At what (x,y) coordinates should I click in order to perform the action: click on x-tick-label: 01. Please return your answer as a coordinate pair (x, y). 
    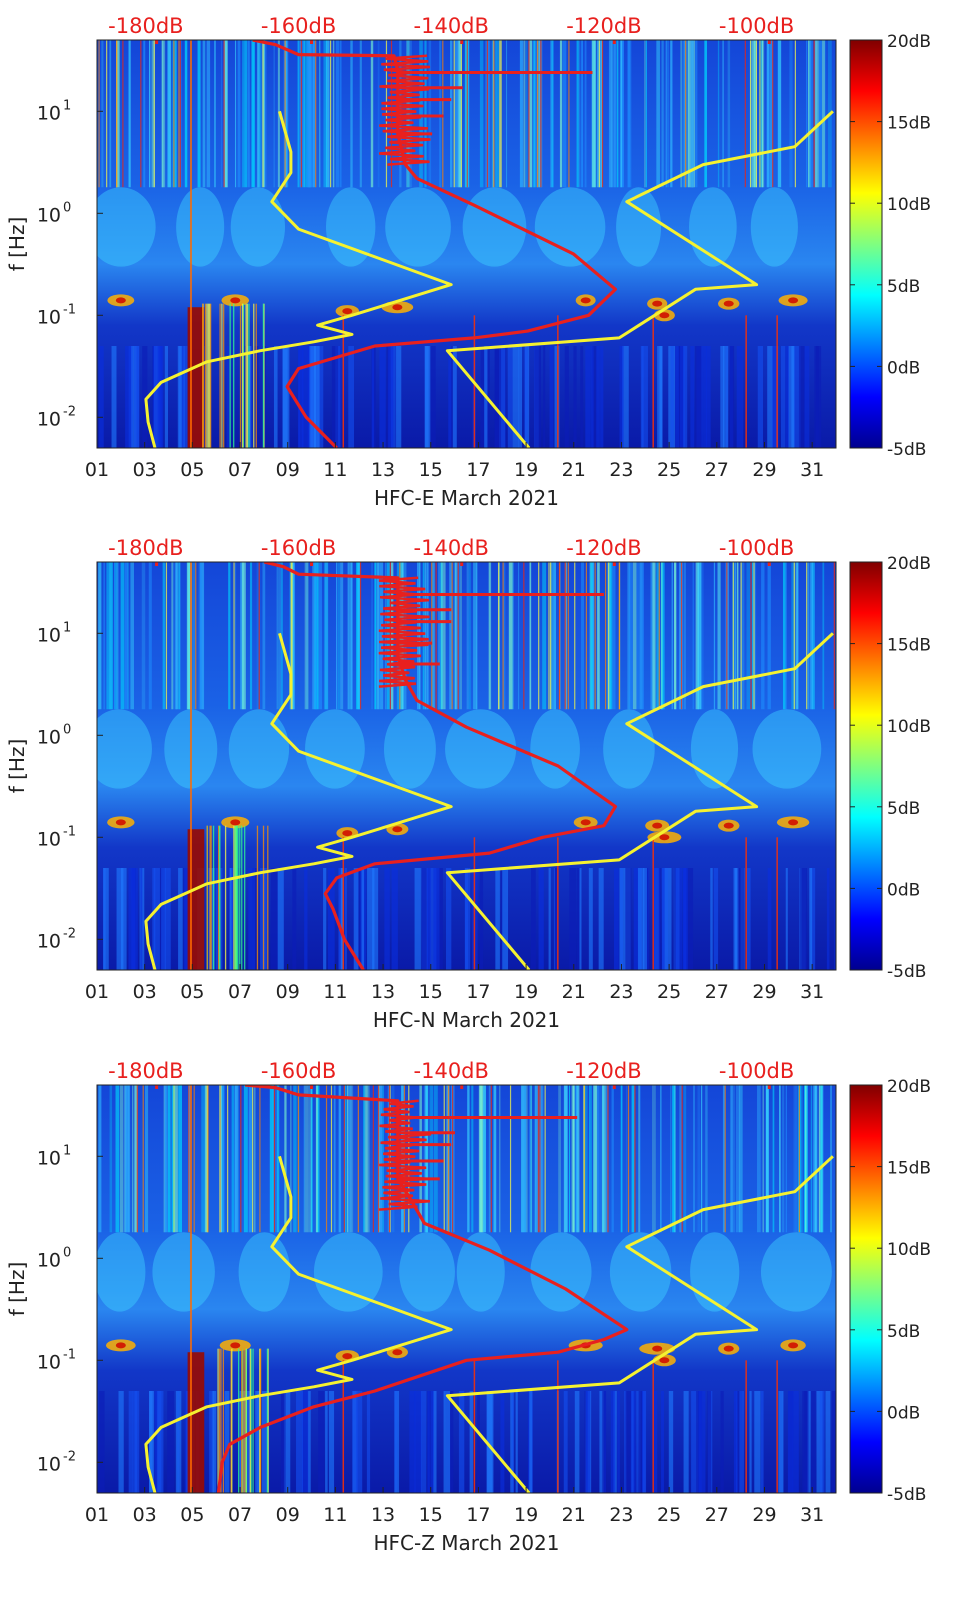
    Looking at the image, I should click on (97, 470).